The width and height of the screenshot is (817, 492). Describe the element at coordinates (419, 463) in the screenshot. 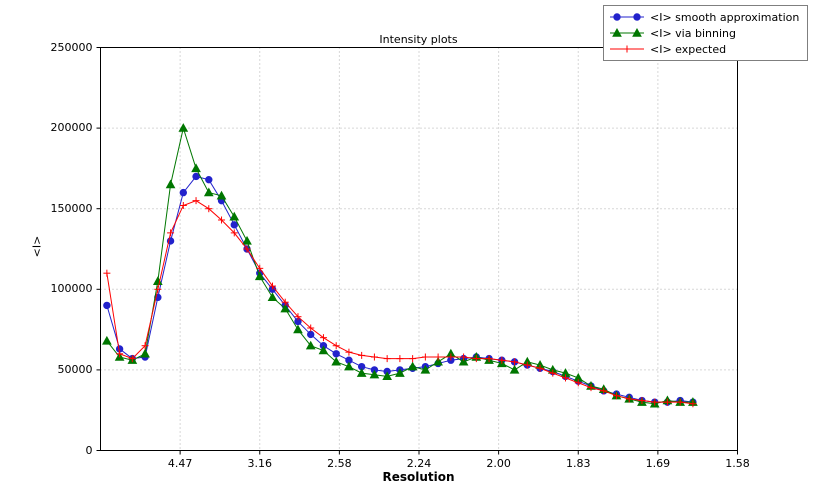

I see `x-tick-label: 2.24` at that location.